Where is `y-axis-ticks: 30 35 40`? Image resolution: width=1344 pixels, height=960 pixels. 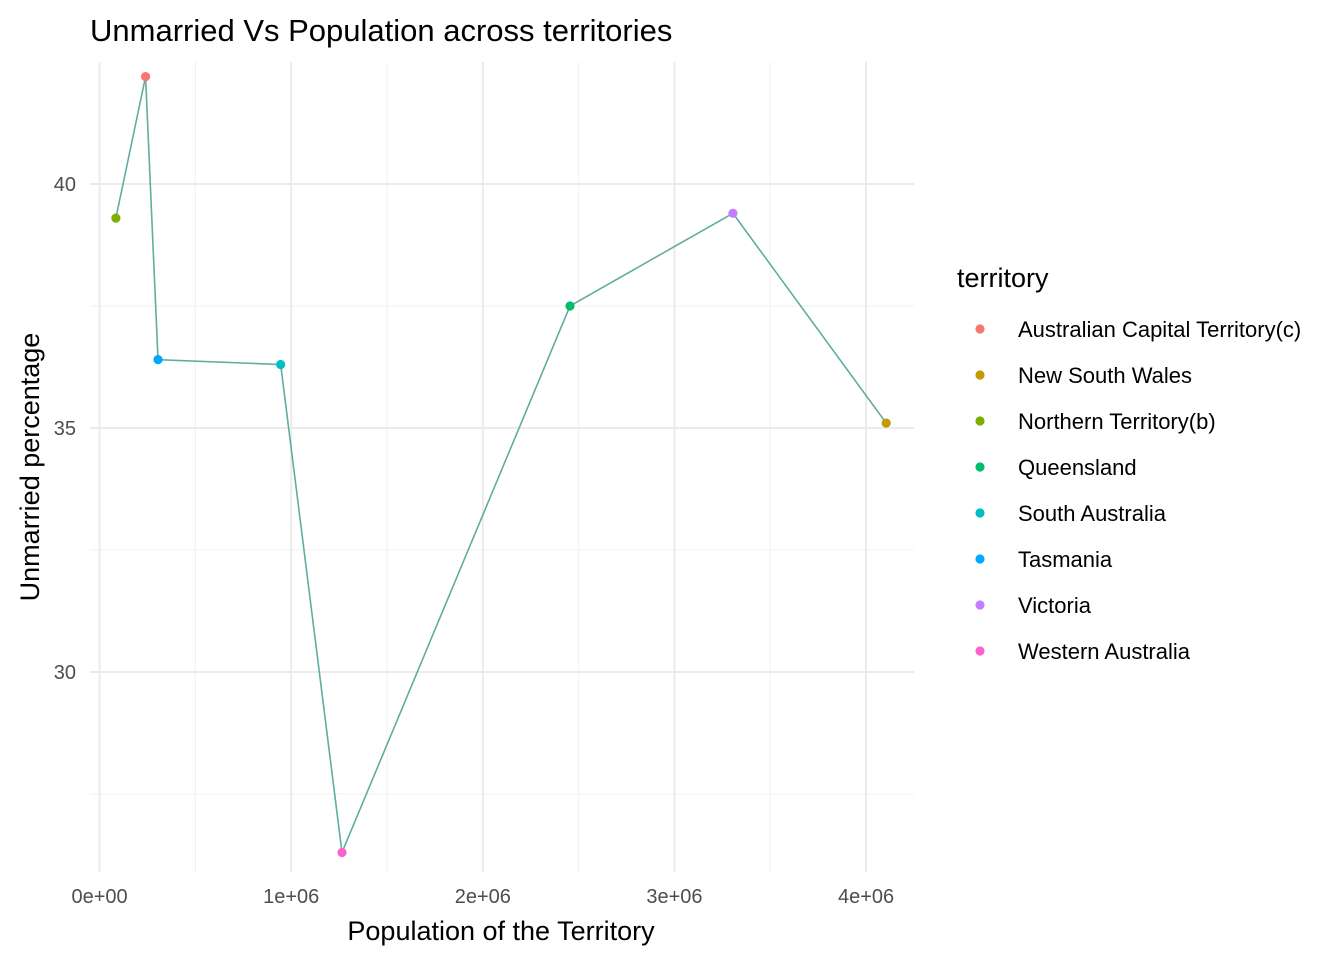
y-axis-ticks: 30 35 40 is located at coordinates (65, 429).